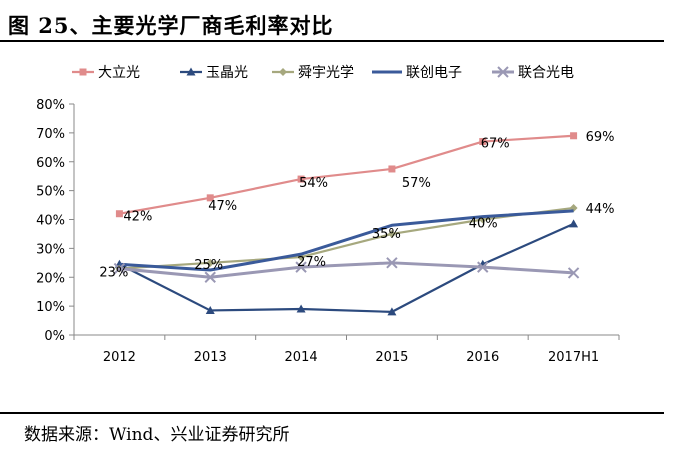 The height and width of the screenshot is (459, 700). I want to click on top-rule, so click(332, 41).